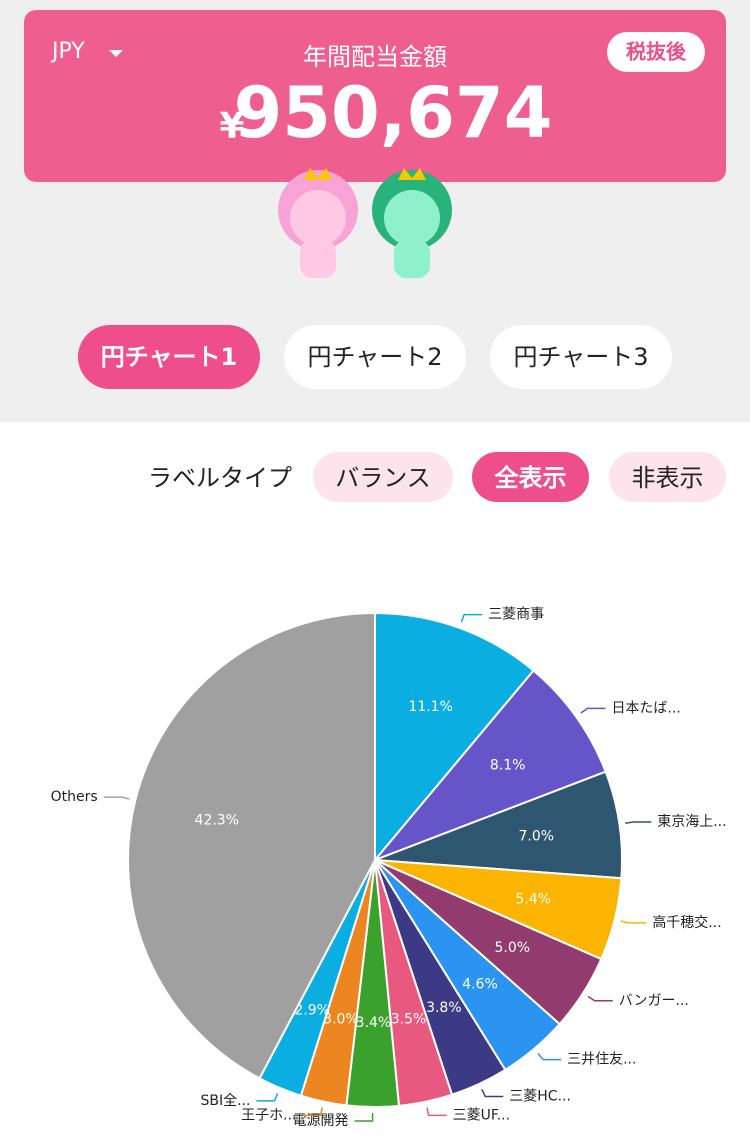  I want to click on chart-tab-label: 円チャート1, so click(169, 357).